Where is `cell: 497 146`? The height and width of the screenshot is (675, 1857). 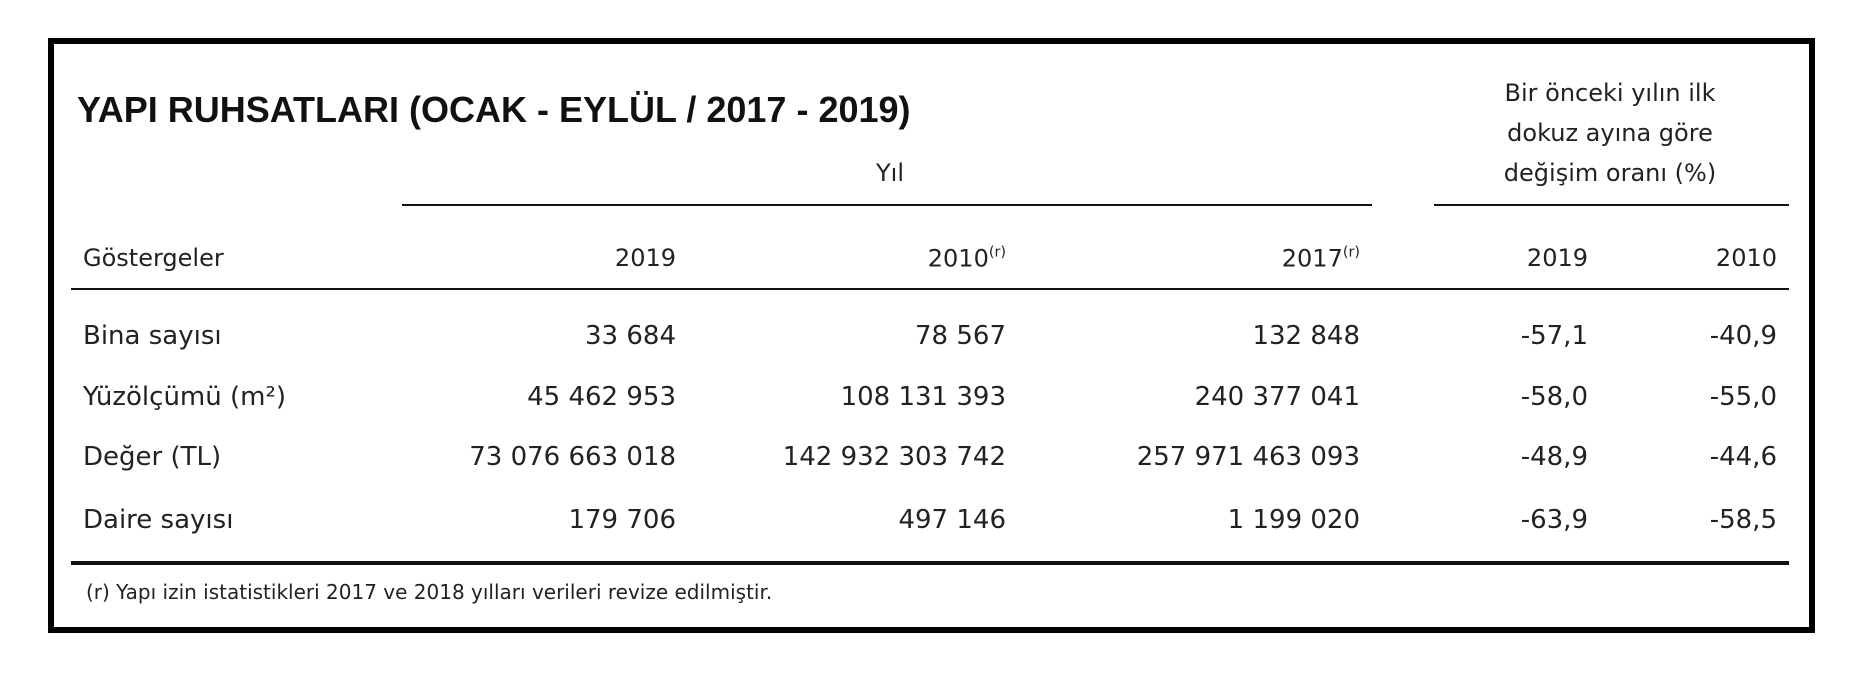
cell: 497 146 is located at coordinates (952, 520).